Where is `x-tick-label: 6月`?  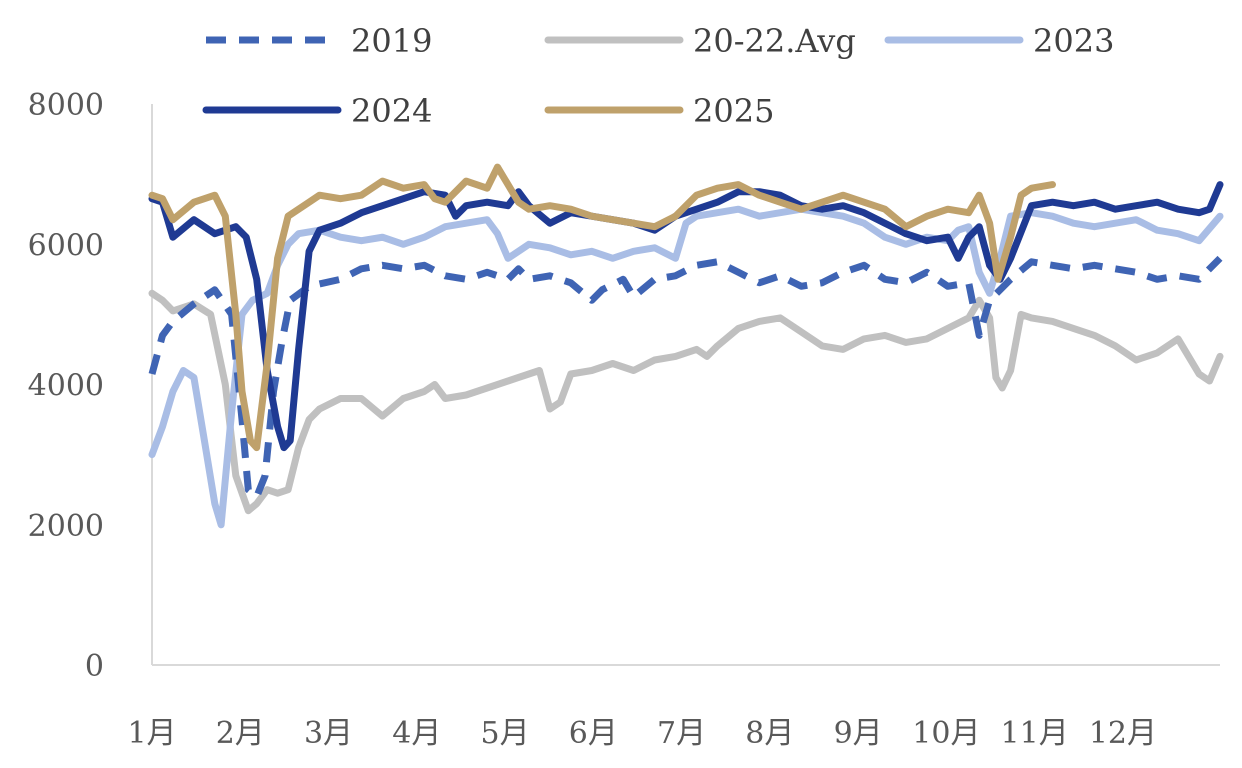 x-tick-label: 6月 is located at coordinates (593, 733).